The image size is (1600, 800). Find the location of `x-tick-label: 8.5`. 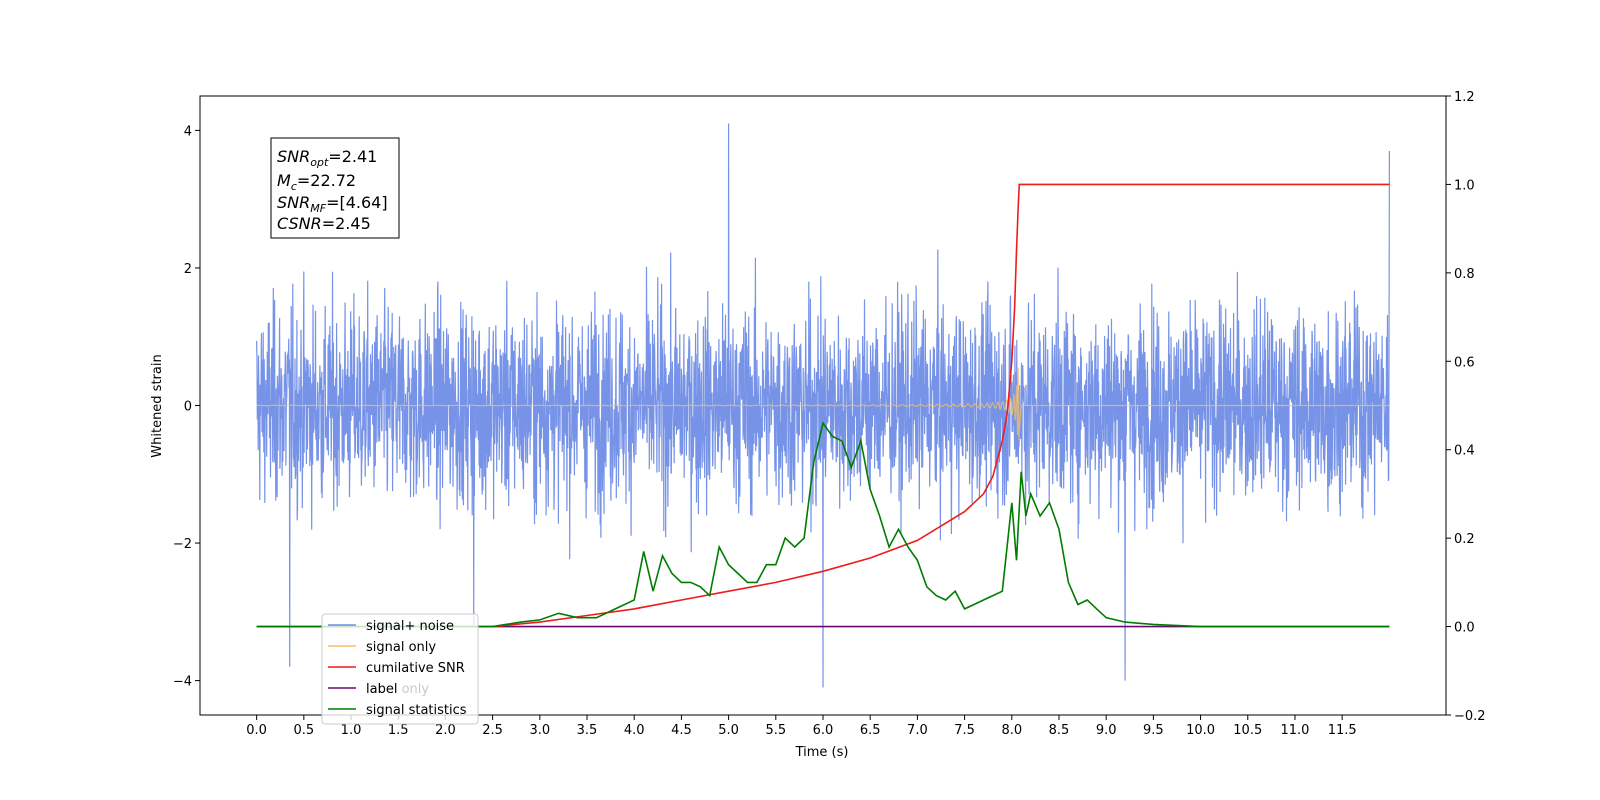

x-tick-label: 8.5 is located at coordinates (1059, 730).